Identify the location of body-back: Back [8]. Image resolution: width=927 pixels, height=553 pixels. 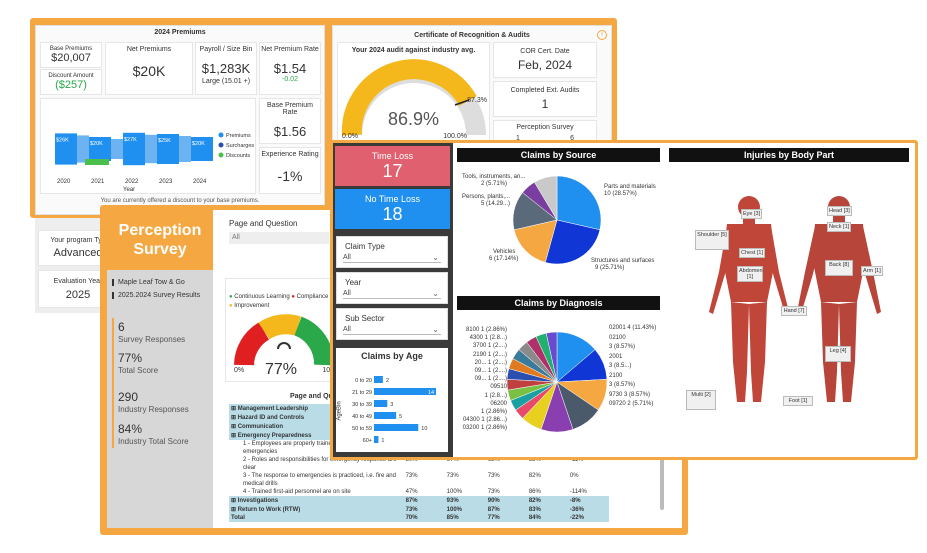
(839, 268).